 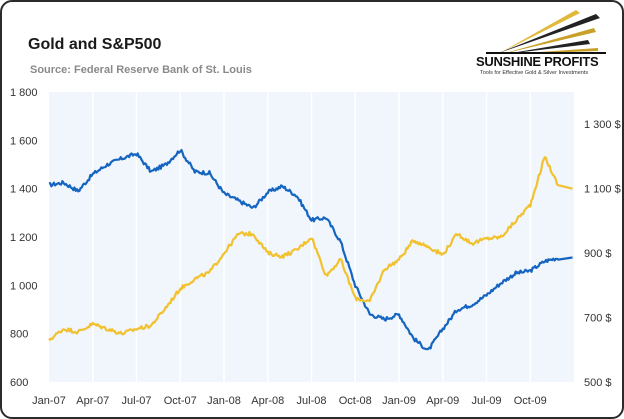 What do you see at coordinates (92, 401) in the screenshot?
I see `x-tick-label: Apr-07` at bounding box center [92, 401].